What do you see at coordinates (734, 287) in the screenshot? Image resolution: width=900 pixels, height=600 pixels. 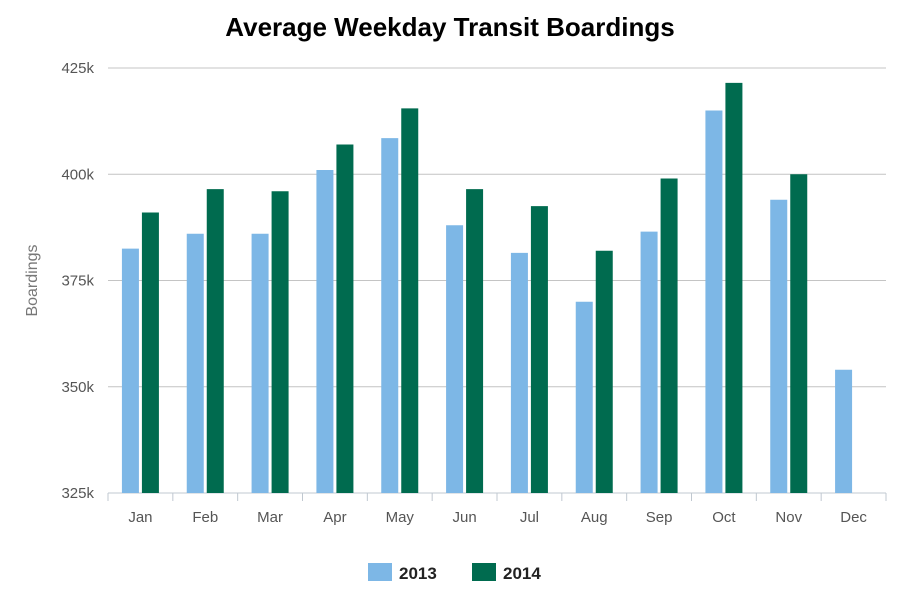 I see `bar-2014-oct` at bounding box center [734, 287].